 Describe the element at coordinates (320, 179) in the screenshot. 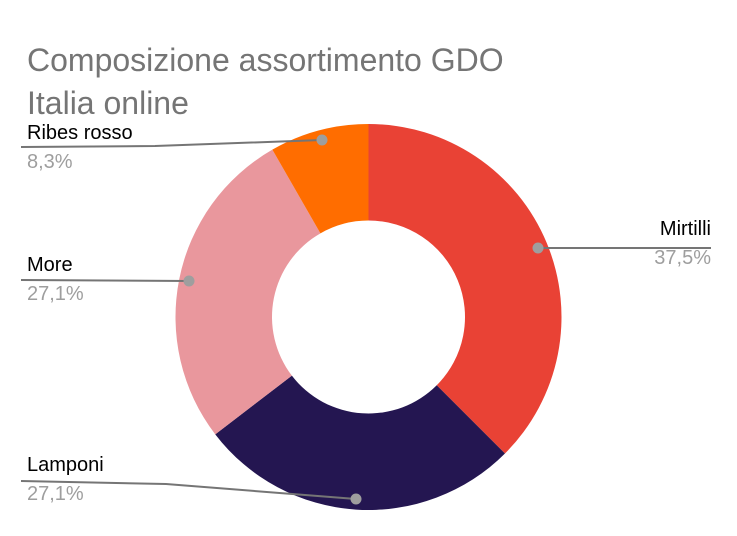

I see `slice-ribes-rosso` at that location.